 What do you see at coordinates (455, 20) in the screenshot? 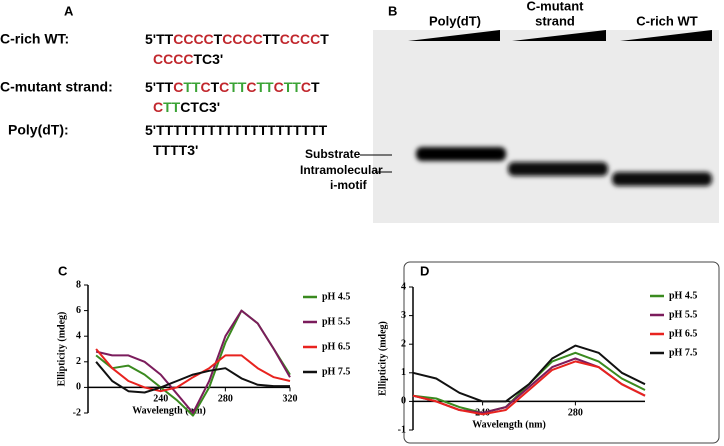
I see `lane-label: Poly(dT)` at bounding box center [455, 20].